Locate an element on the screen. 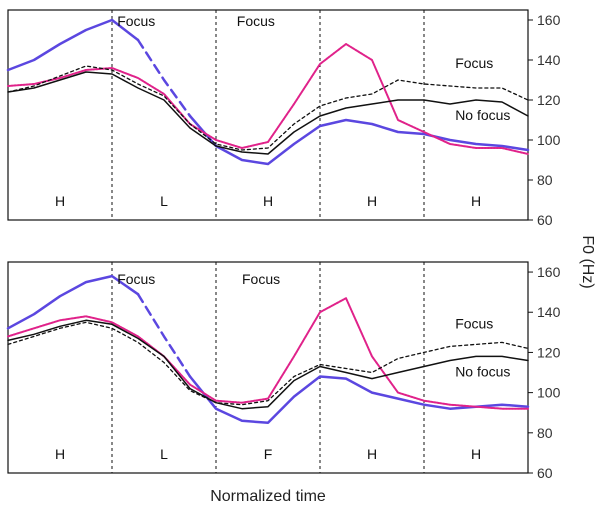 This screenshot has width=600, height=510. segment-label: F is located at coordinates (268, 454).